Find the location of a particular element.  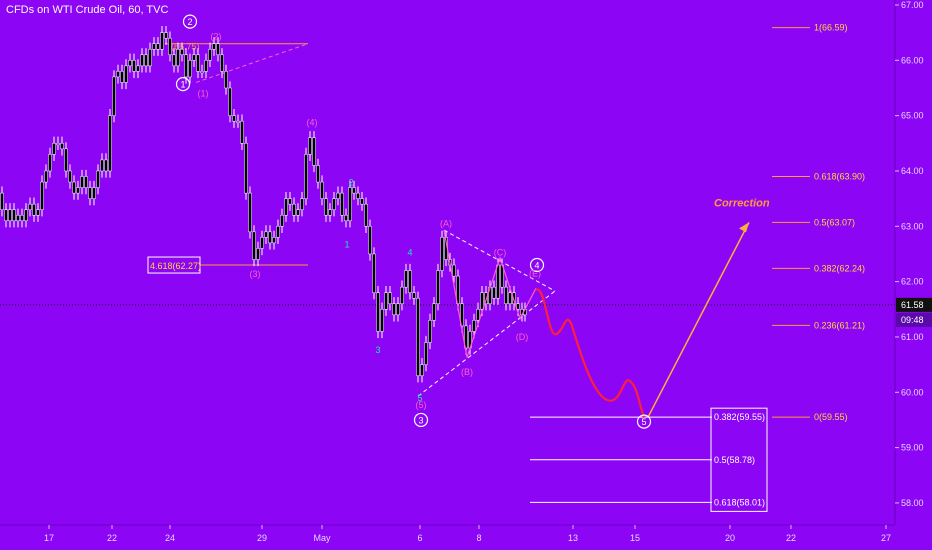

wave-1-trendline is located at coordinates (252, 63).